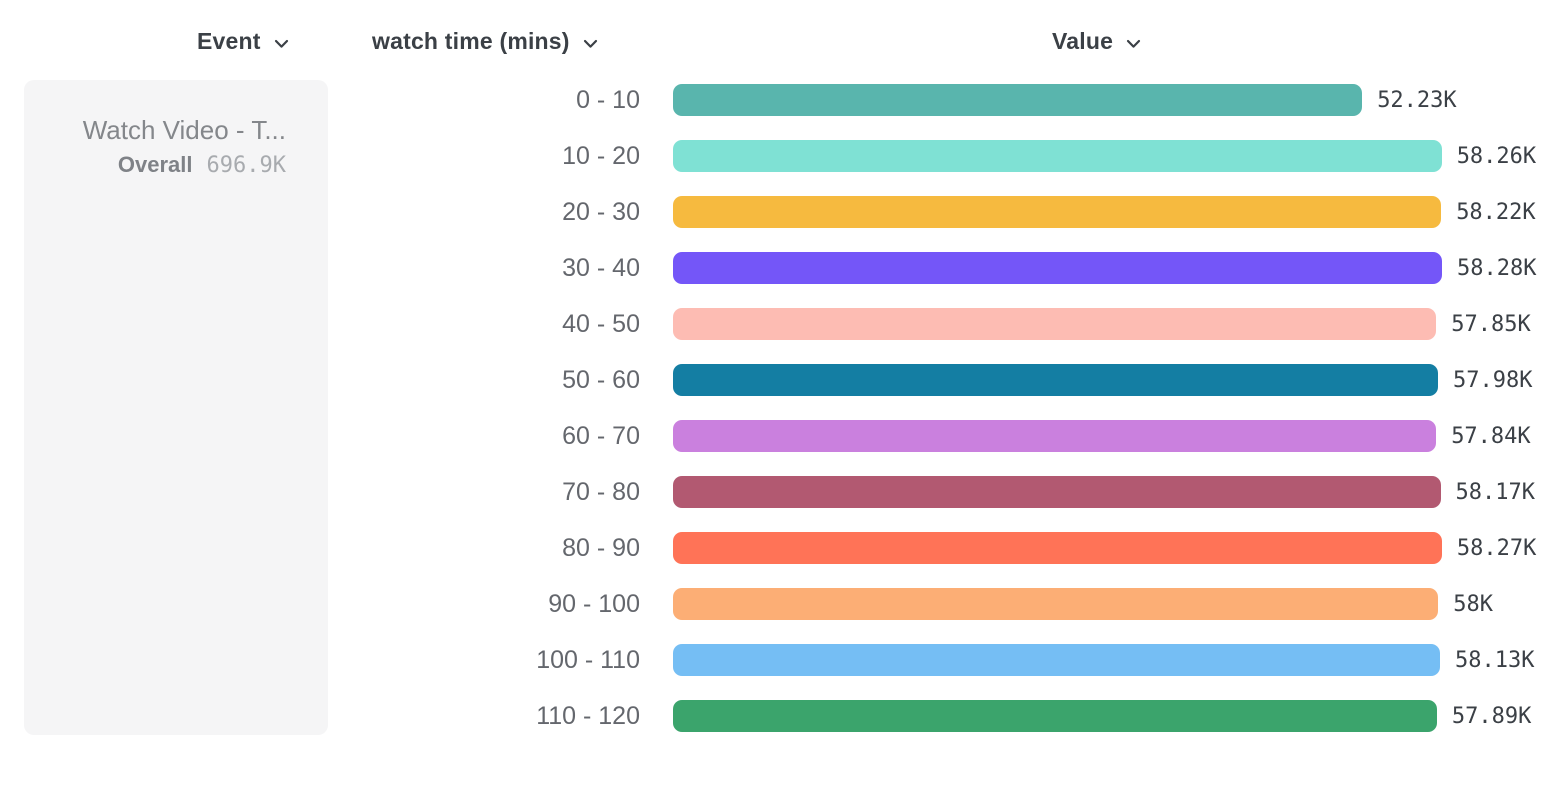  What do you see at coordinates (1491, 436) in the screenshot?
I see `bar-value: 57.84K` at bounding box center [1491, 436].